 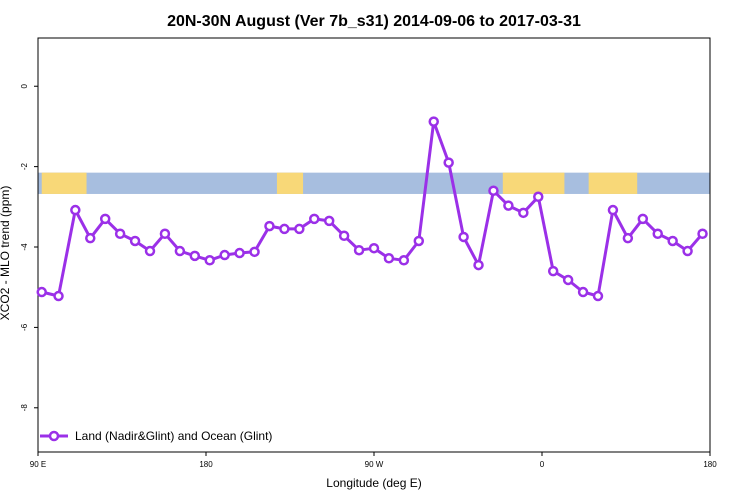 What do you see at coordinates (374, 183) in the screenshot?
I see `world-map-strip` at bounding box center [374, 183].